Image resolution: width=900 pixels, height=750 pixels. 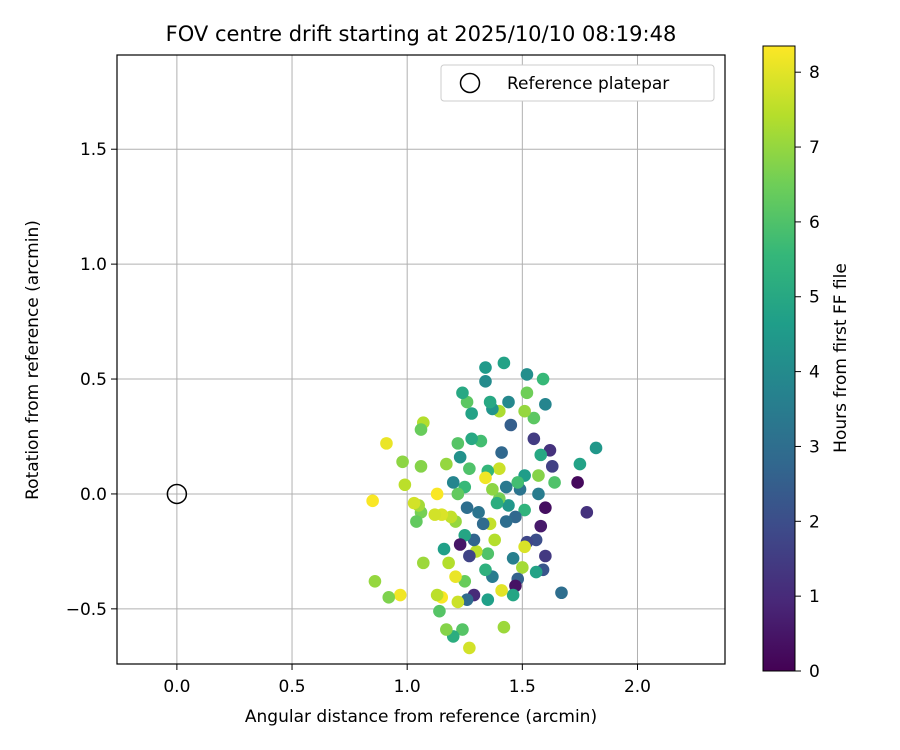 What do you see at coordinates (814, 672) in the screenshot?
I see `colorbar-tick-label: 0` at bounding box center [814, 672].